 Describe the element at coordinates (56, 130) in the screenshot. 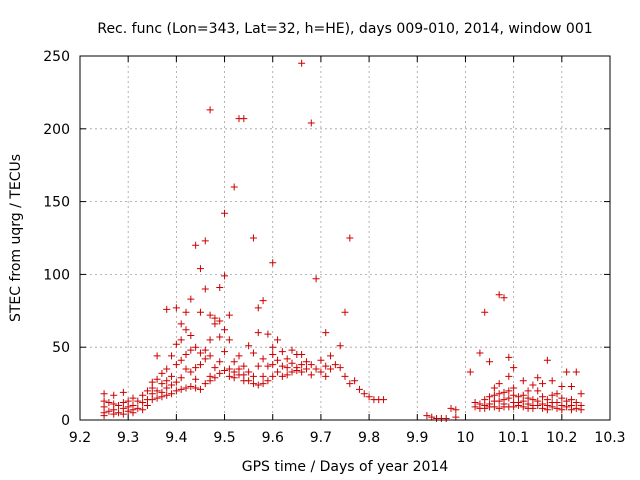

I see `y-tick-label: 200` at that location.